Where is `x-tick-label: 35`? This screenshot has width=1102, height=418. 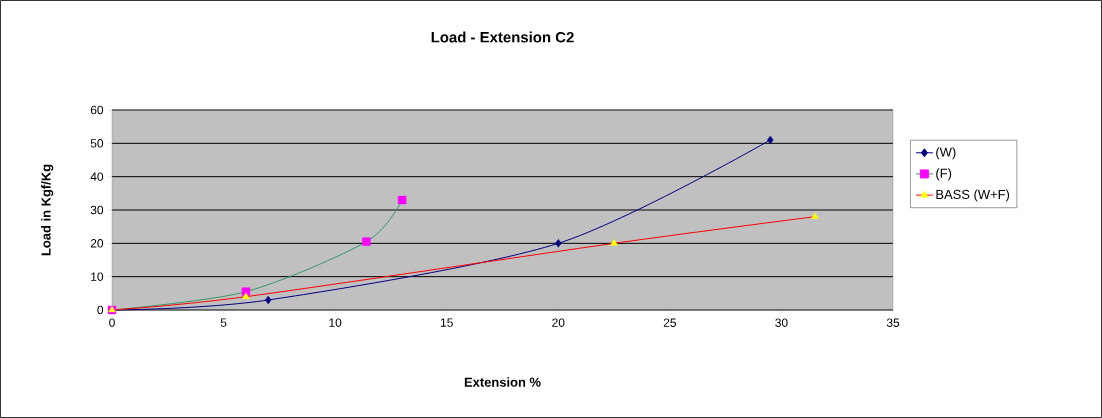
x-tick-label: 35 is located at coordinates (893, 322).